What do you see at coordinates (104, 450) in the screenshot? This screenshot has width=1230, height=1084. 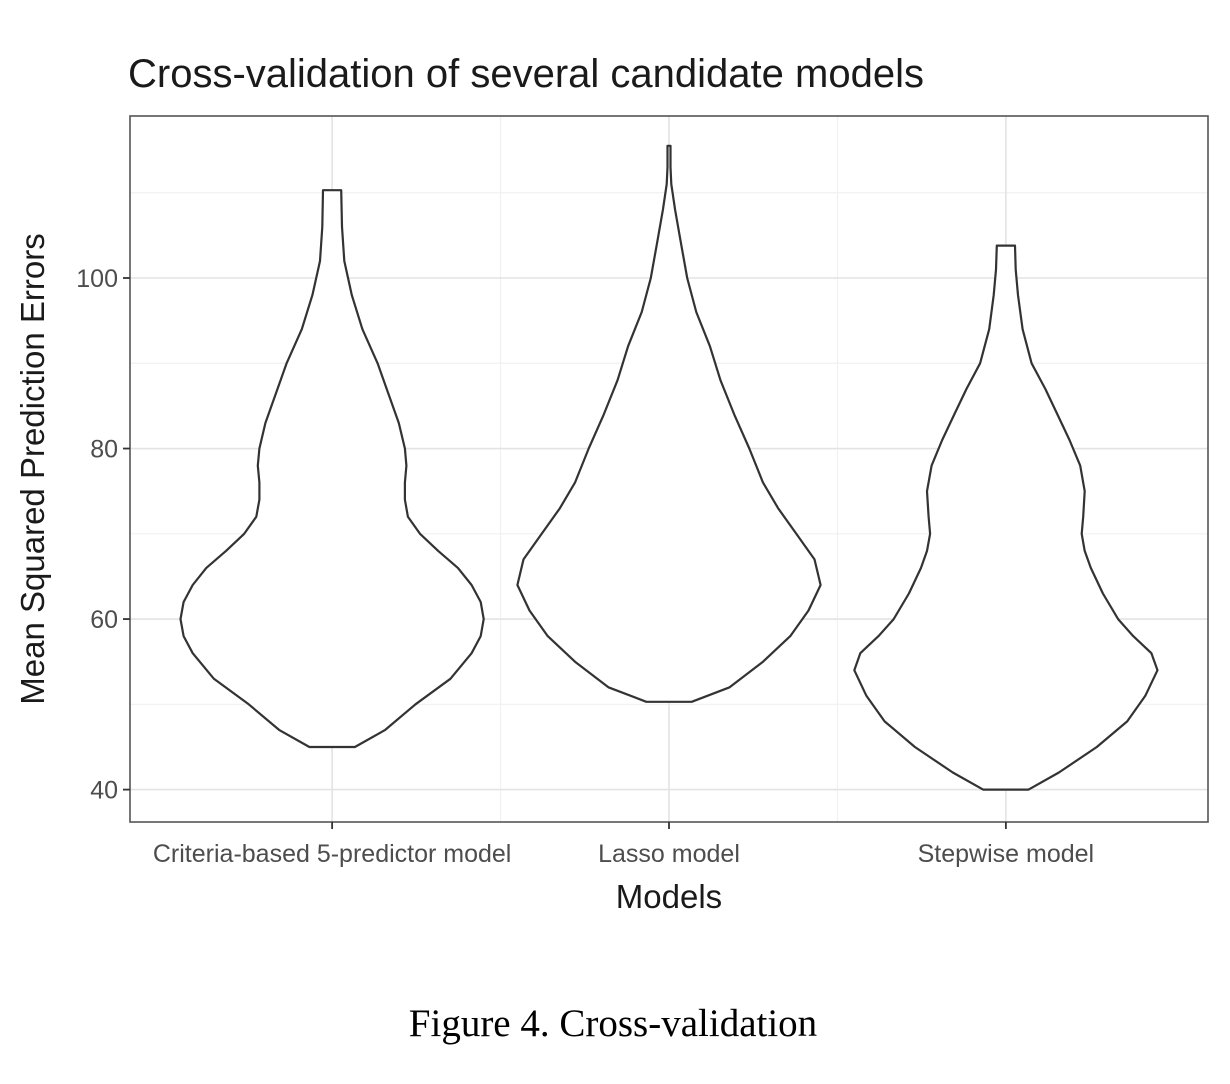 I see `y-tick-label: 80` at bounding box center [104, 450].